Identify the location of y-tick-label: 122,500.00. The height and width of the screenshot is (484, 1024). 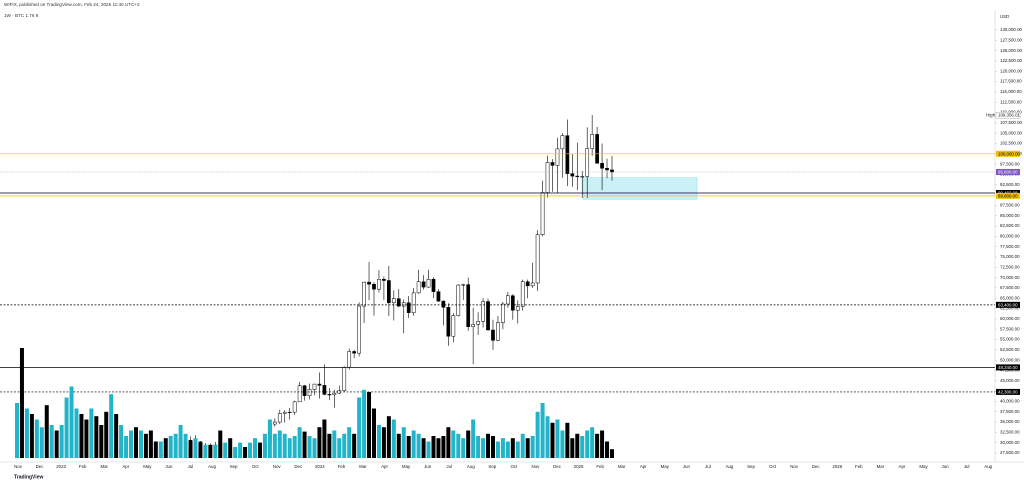
(1011, 60).